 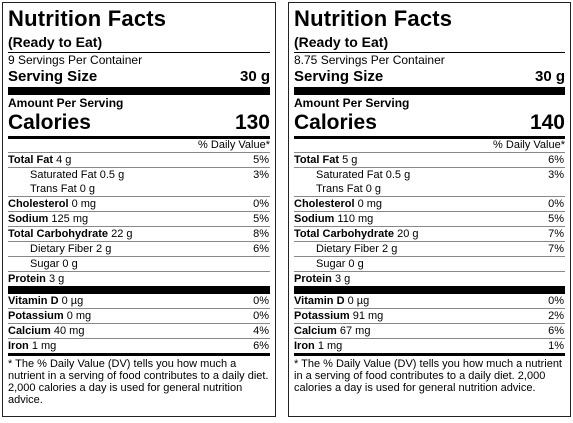 What do you see at coordinates (547, 122) in the screenshot?
I see `calories-value: 140` at bounding box center [547, 122].